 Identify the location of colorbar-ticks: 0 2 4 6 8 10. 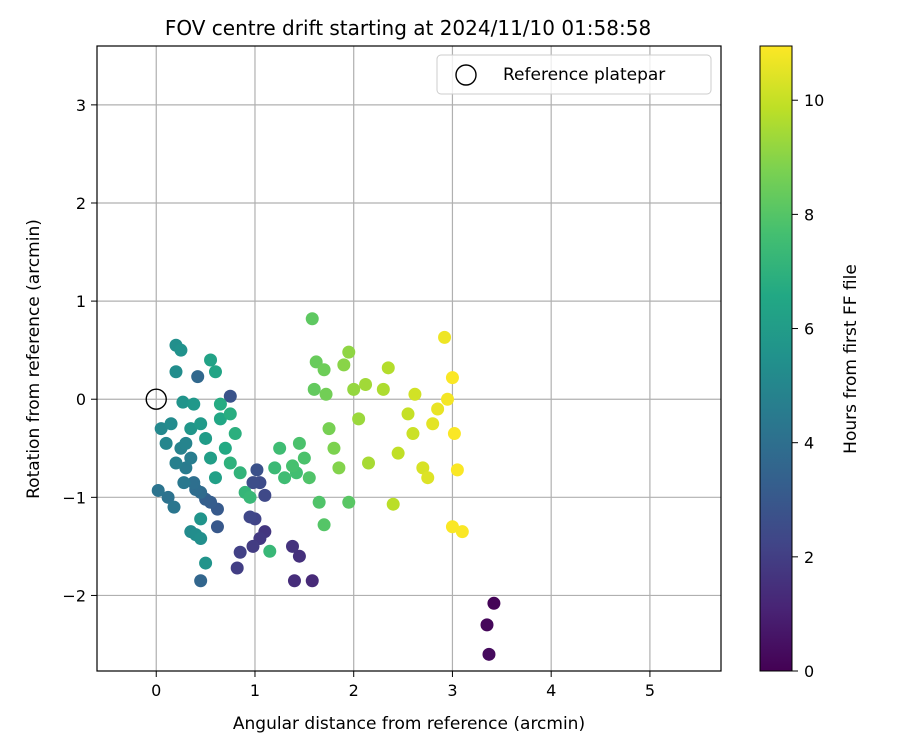
(808, 386).